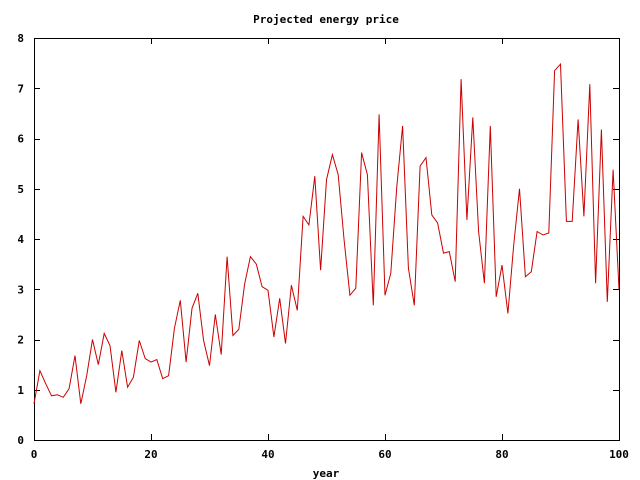  I want to click on x-axis-label: year, so click(326, 473).